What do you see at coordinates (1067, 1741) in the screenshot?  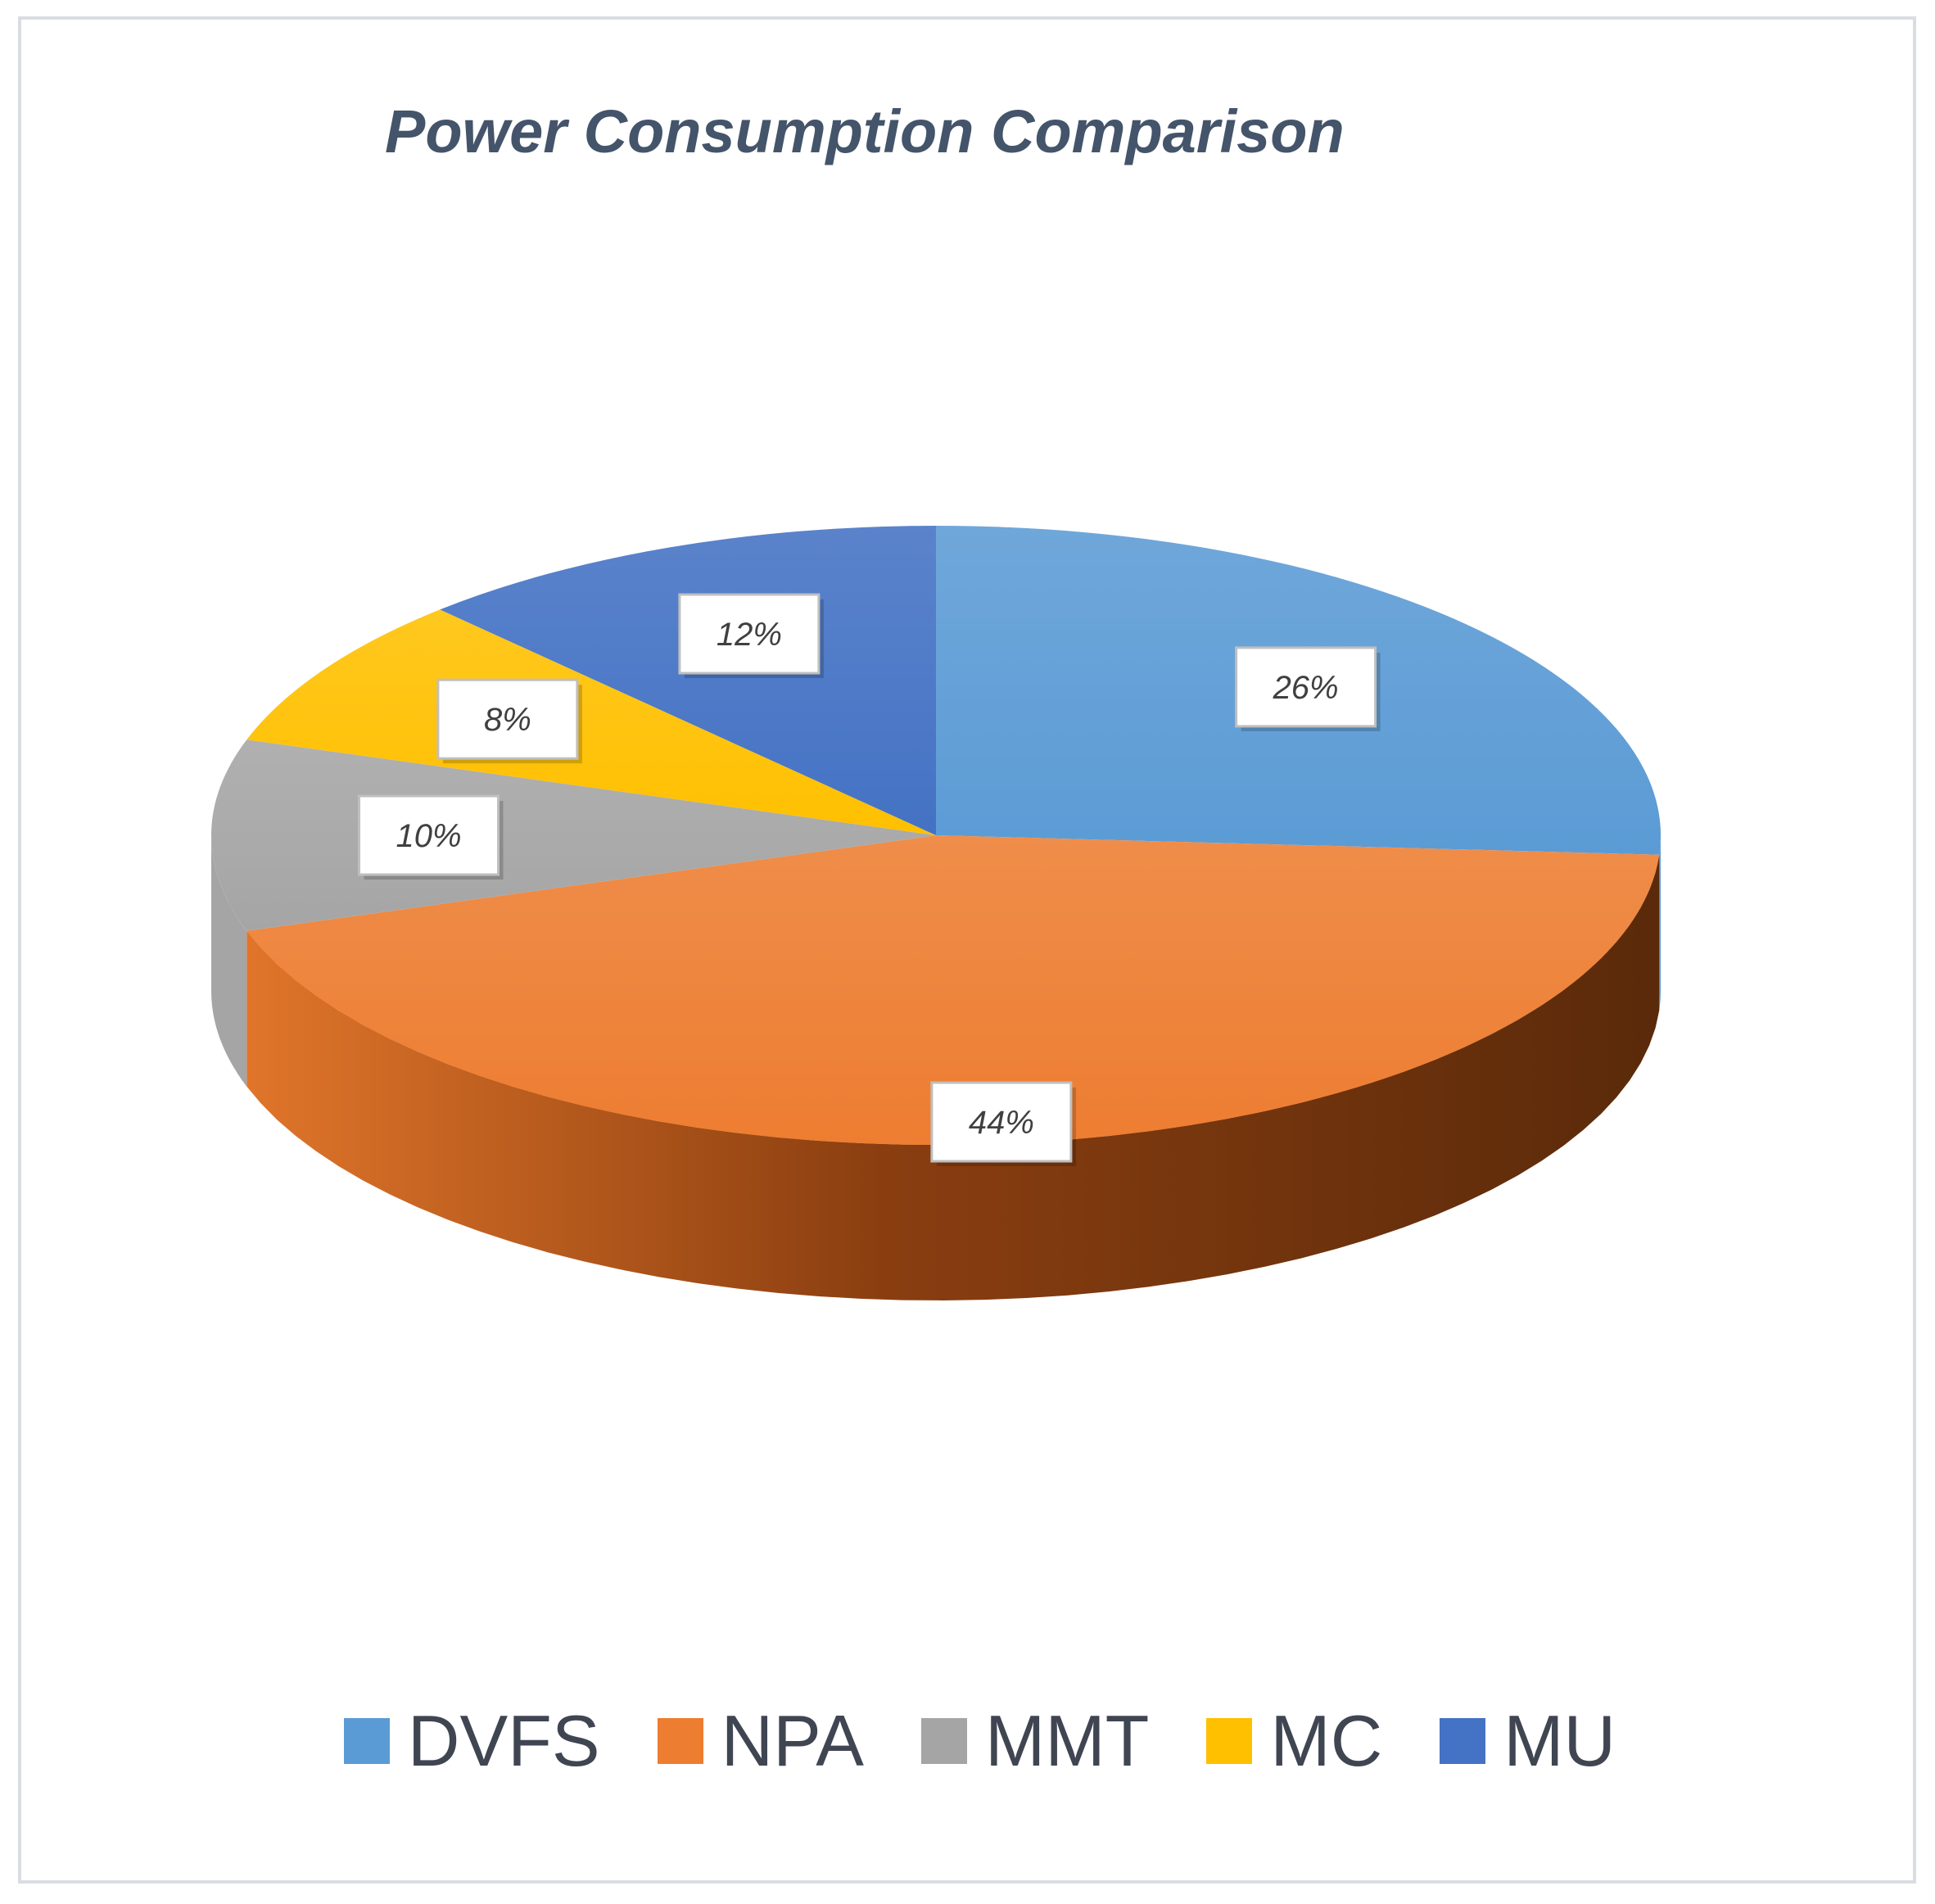 I see `legend-label: MMT` at bounding box center [1067, 1741].